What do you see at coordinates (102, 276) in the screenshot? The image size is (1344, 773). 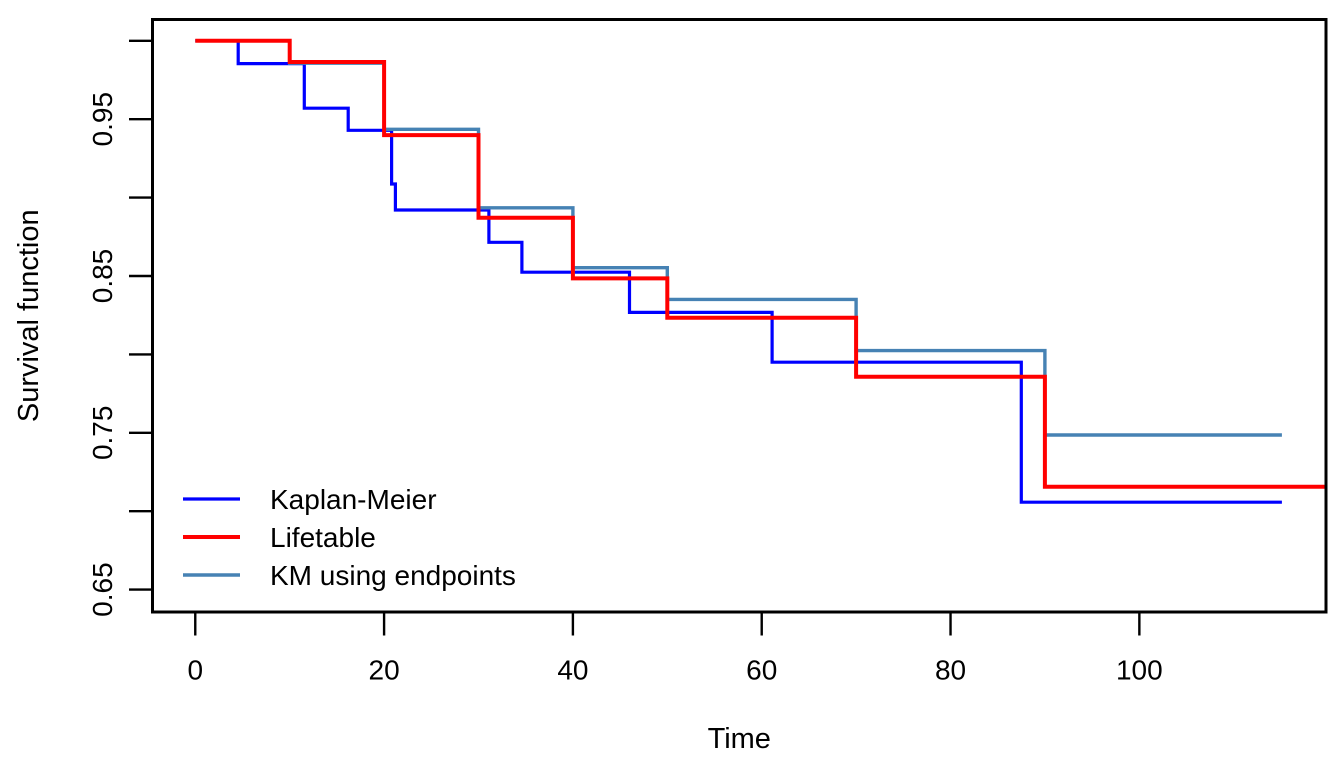 I see `y-tick-label: 0.85` at bounding box center [102, 276].